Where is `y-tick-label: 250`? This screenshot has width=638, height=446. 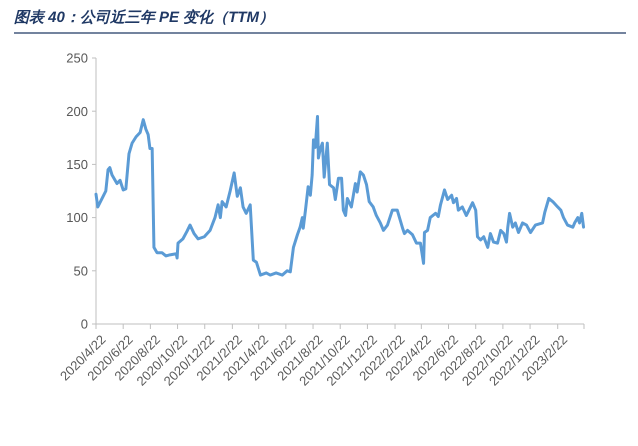 y-tick-label: 250 is located at coordinates (77, 58).